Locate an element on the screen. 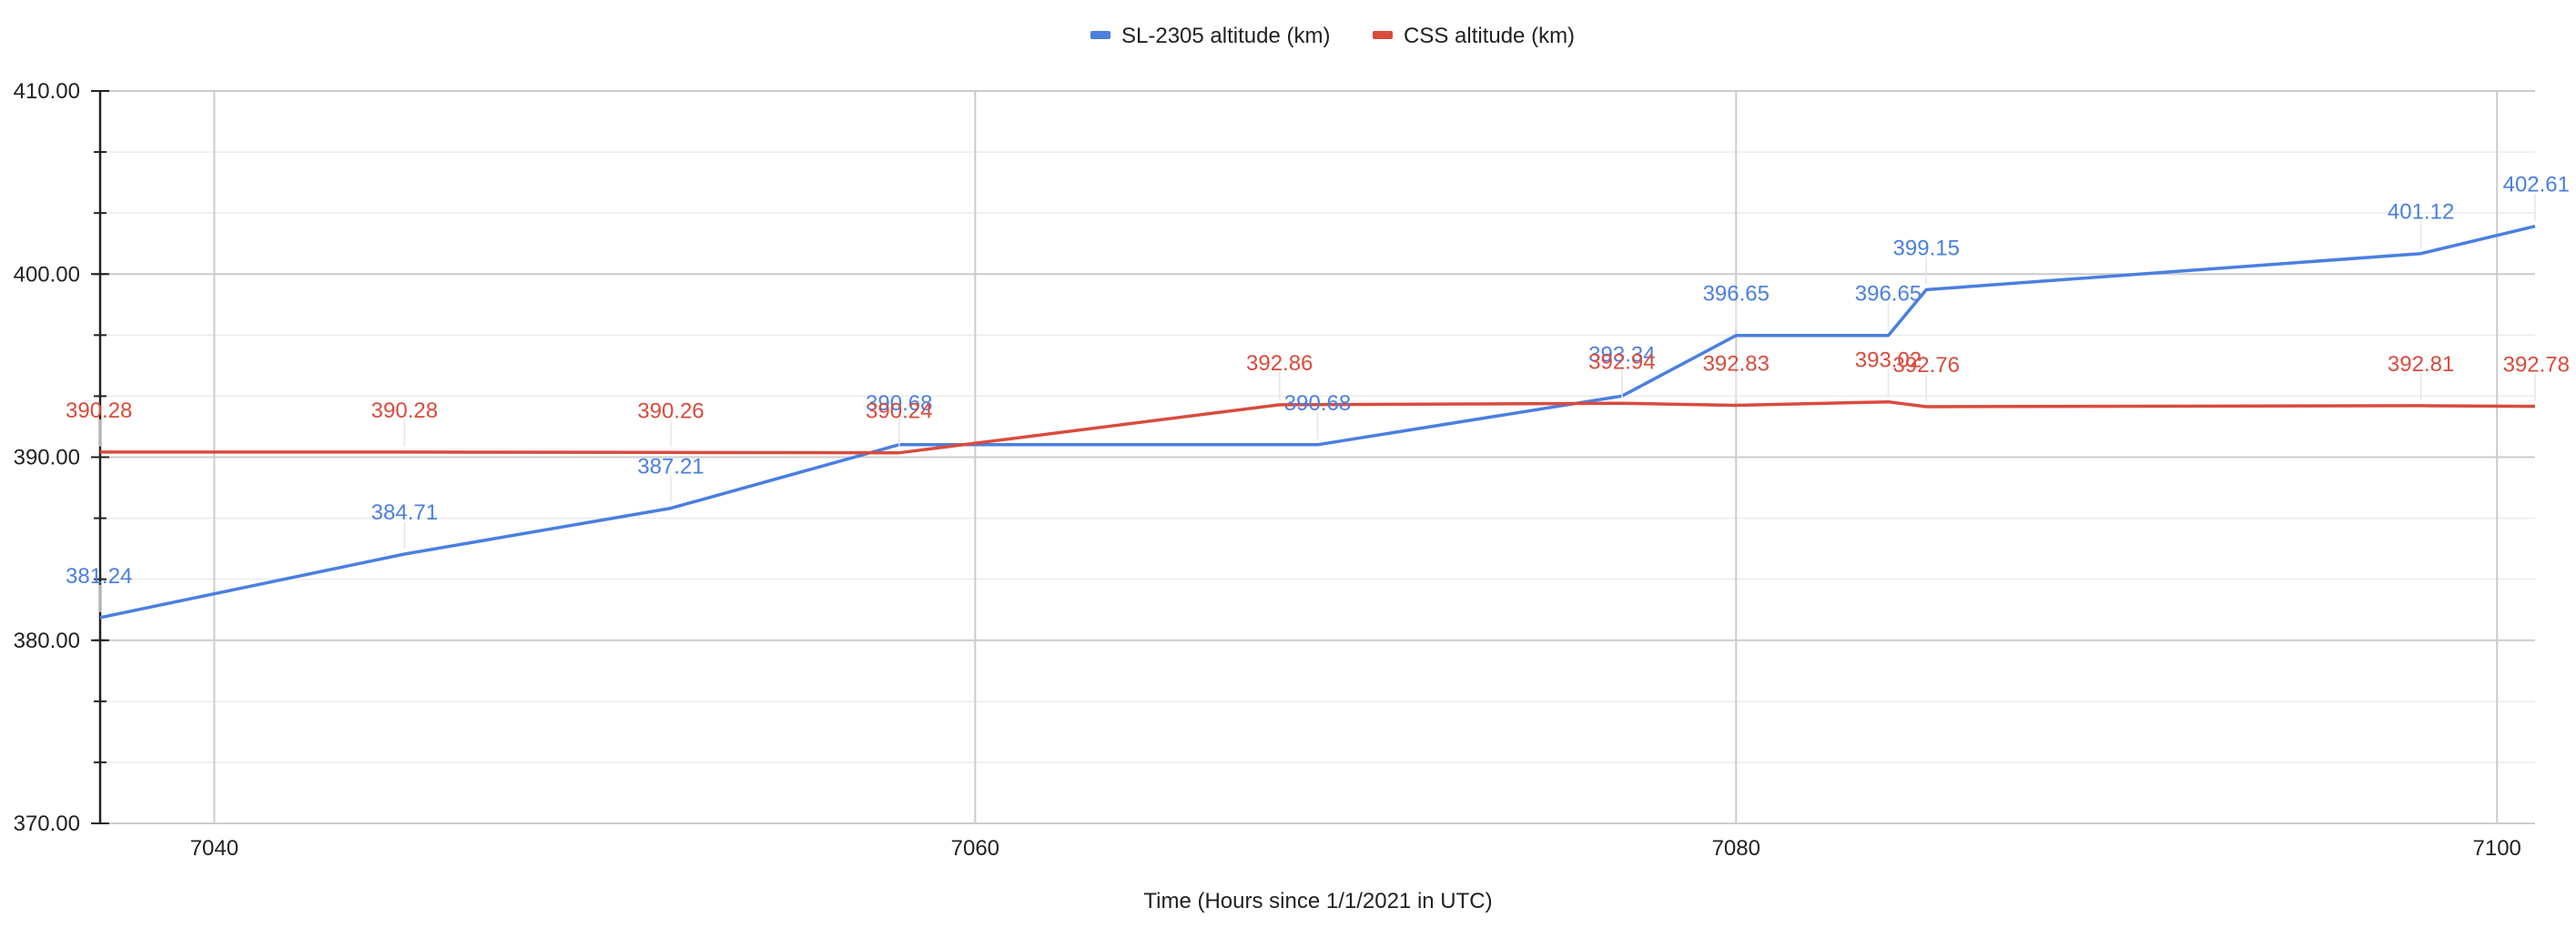 The height and width of the screenshot is (928, 2576). y-tick-labels: 370.00 380.00 390.00 400.00 410.00 is located at coordinates (47, 457).